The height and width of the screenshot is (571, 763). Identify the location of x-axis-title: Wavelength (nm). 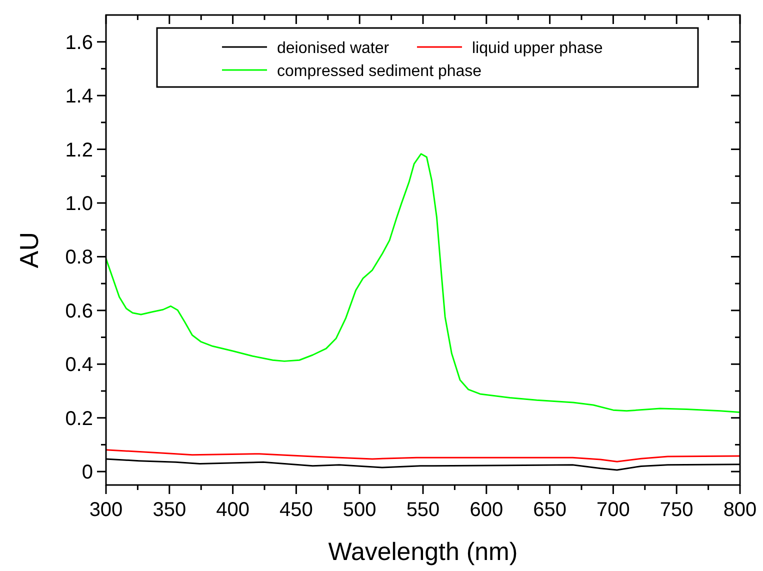
(423, 552).